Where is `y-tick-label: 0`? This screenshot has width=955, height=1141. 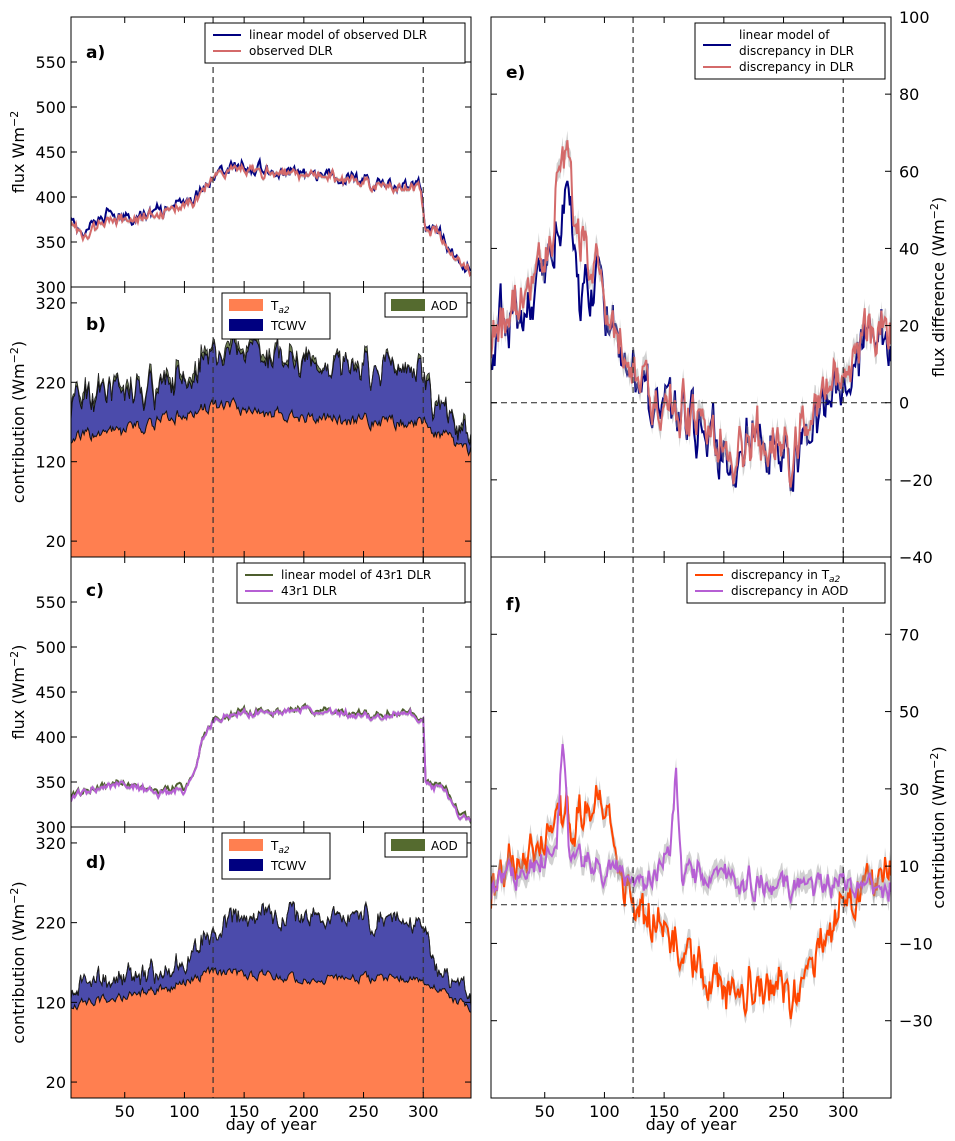 y-tick-label: 0 is located at coordinates (904, 403).